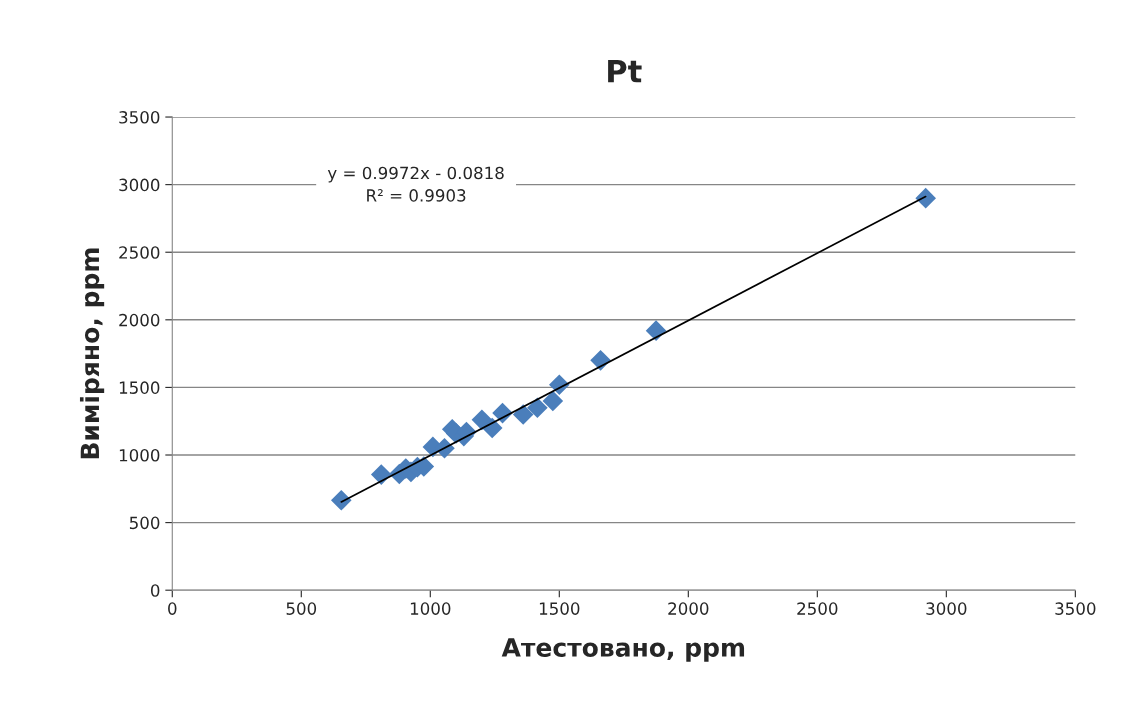  Describe the element at coordinates (623, 650) in the screenshot. I see `x-axis-title: Атестовано, ppm` at that location.